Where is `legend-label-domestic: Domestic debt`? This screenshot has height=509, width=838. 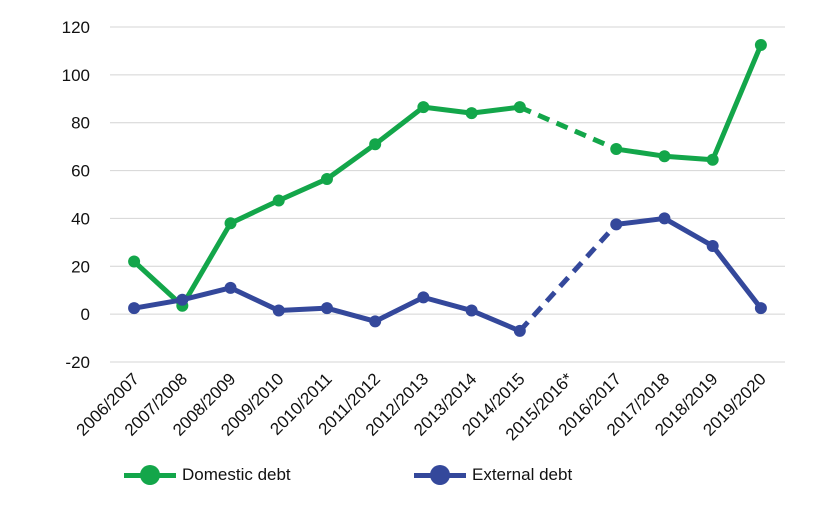 legend-label-domestic: Domestic debt is located at coordinates (236, 474).